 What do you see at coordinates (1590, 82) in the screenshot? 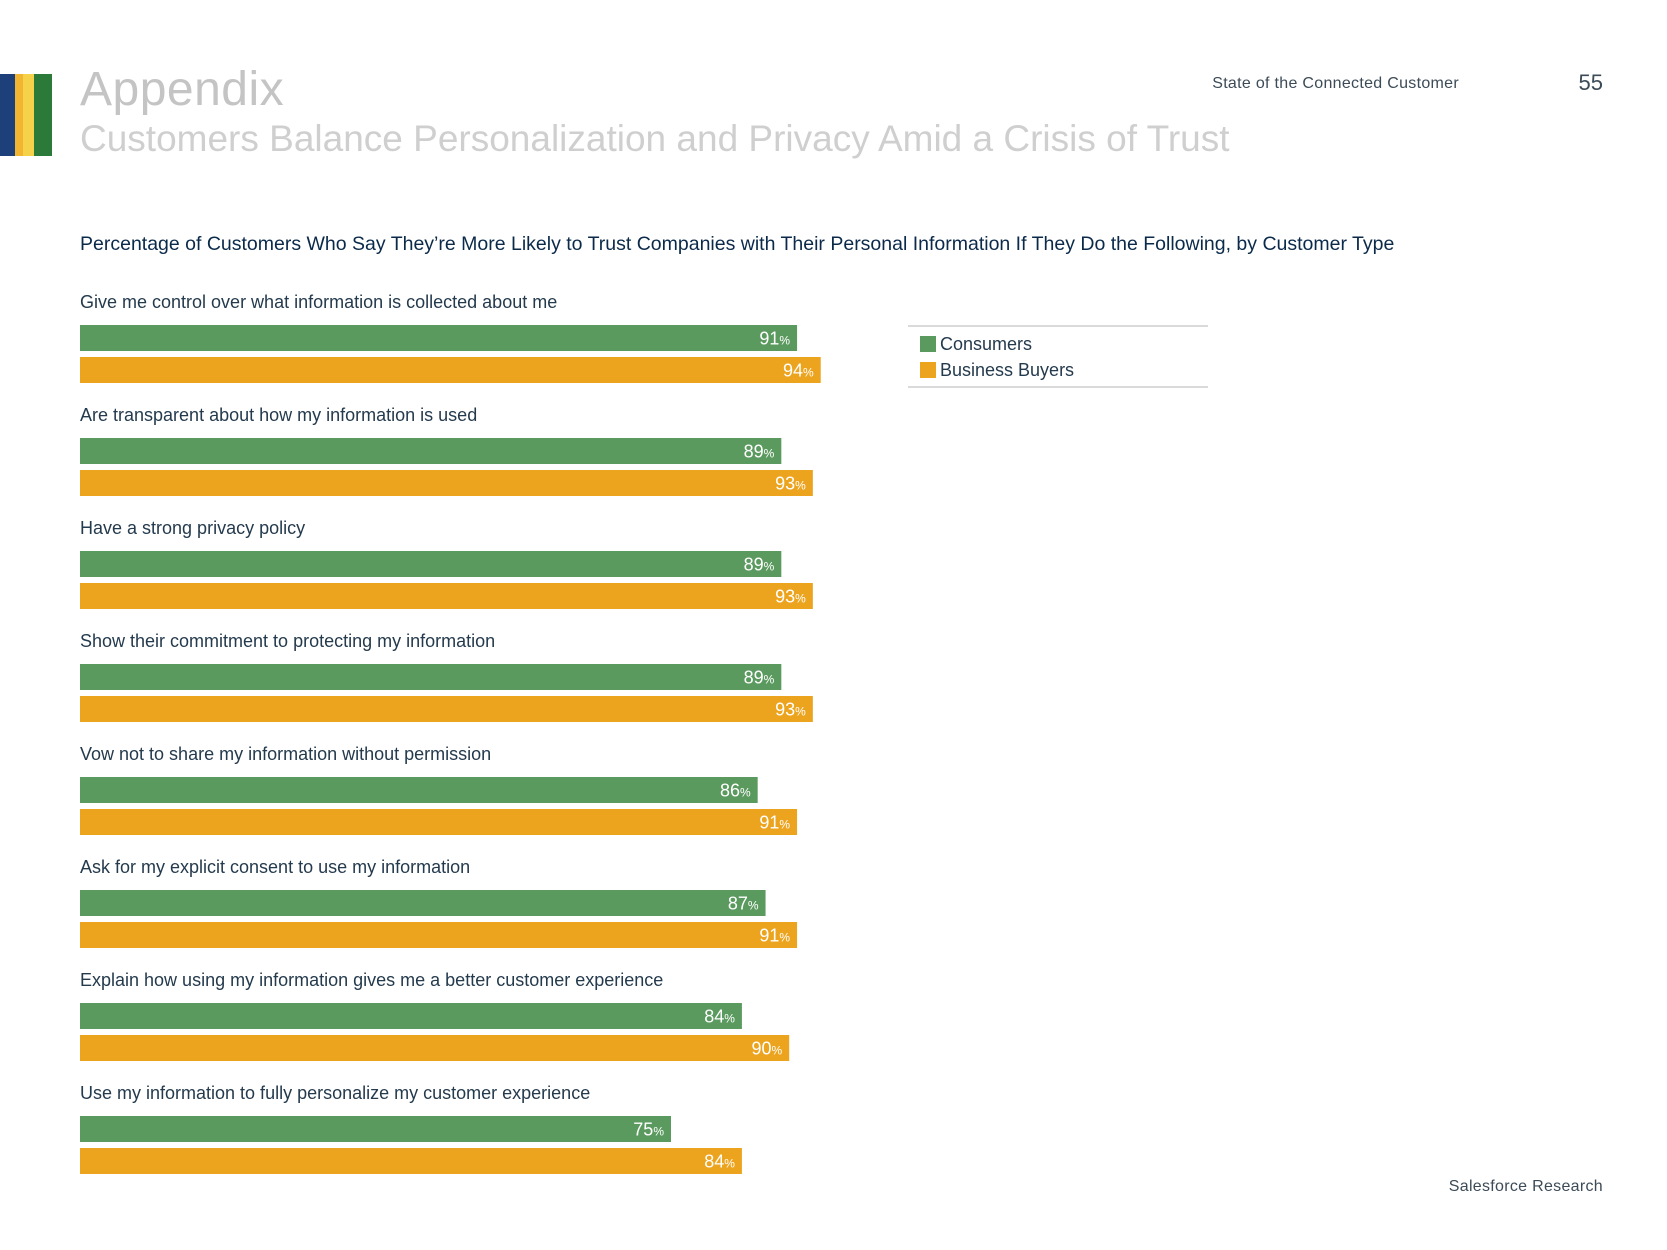
I see `page-number: 55` at bounding box center [1590, 82].